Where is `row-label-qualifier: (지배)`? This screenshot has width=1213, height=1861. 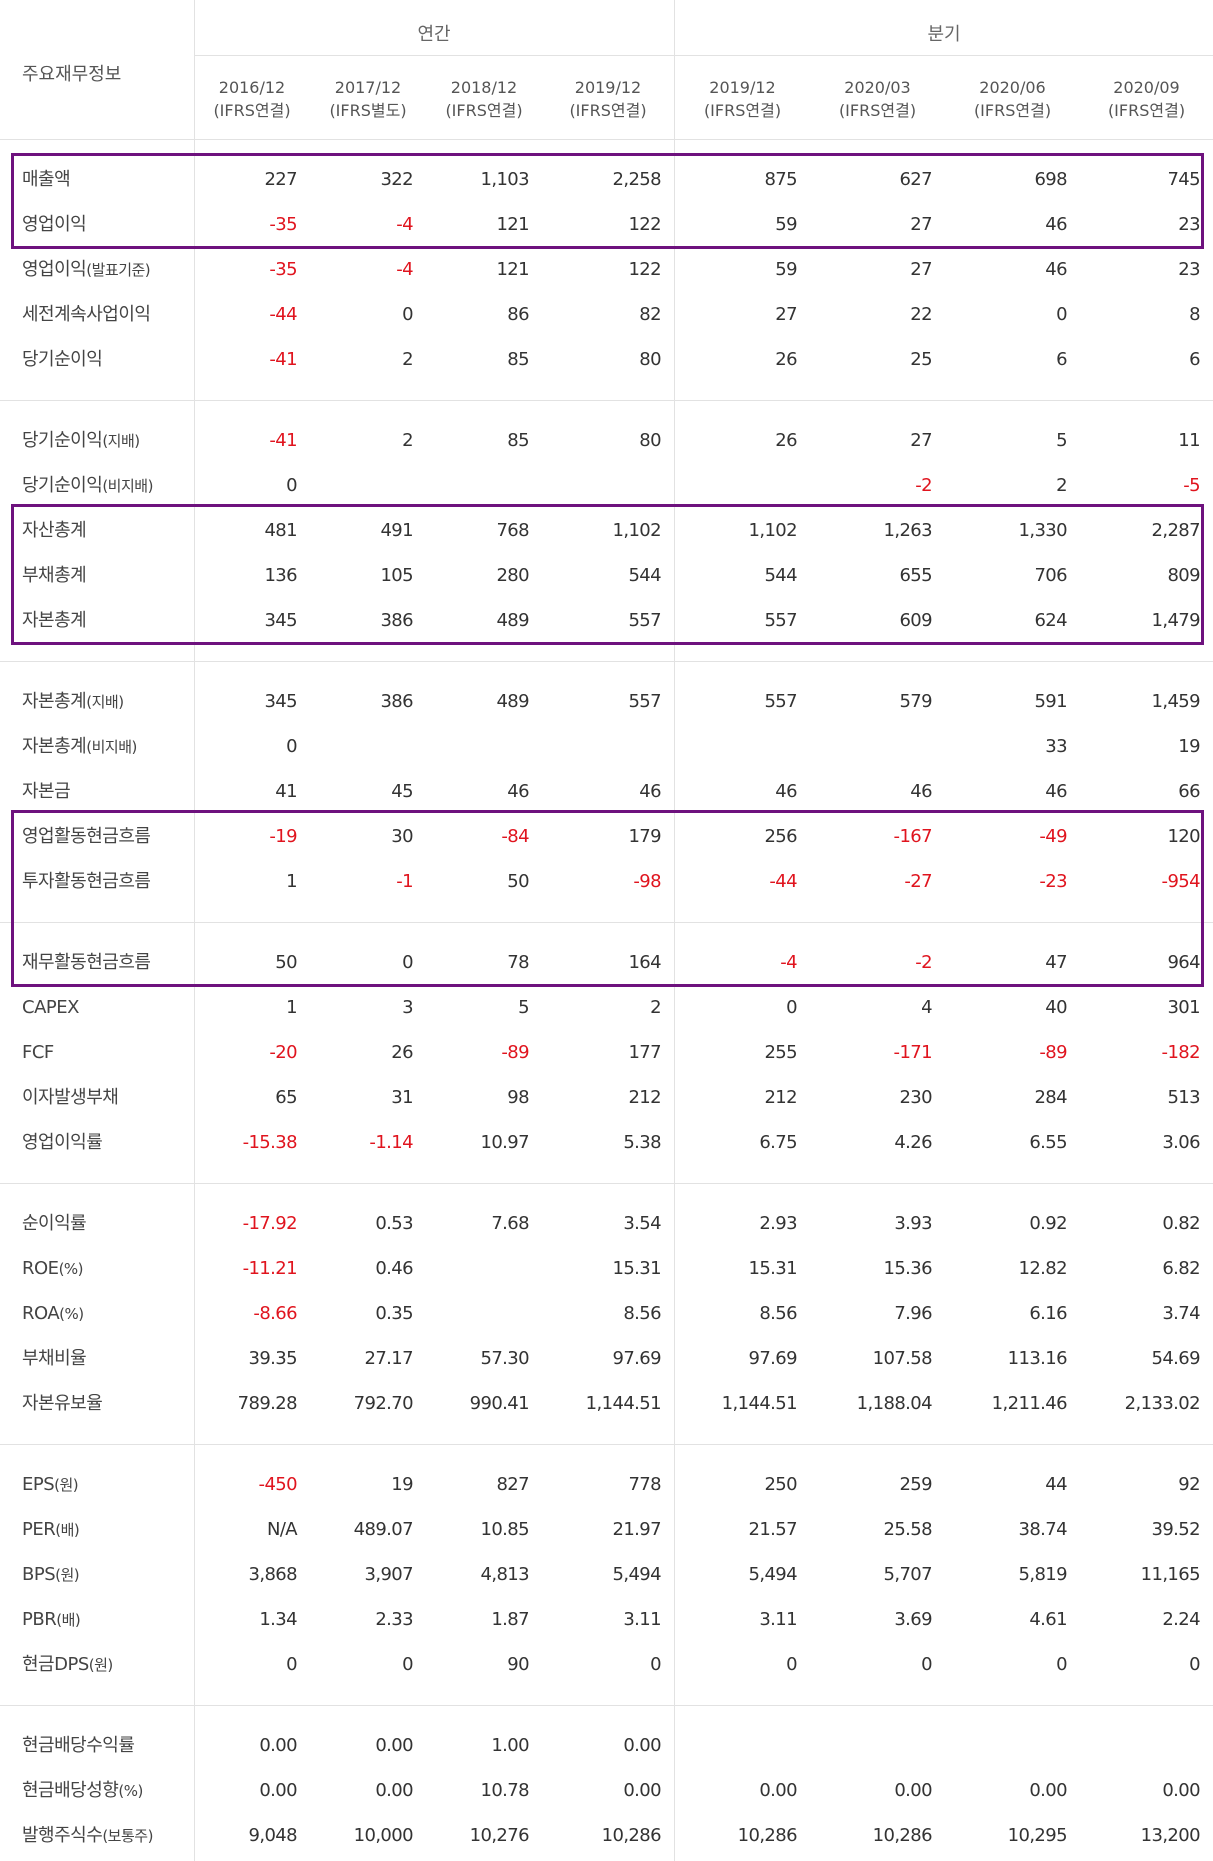 row-label-qualifier: (지배) is located at coordinates (121, 441).